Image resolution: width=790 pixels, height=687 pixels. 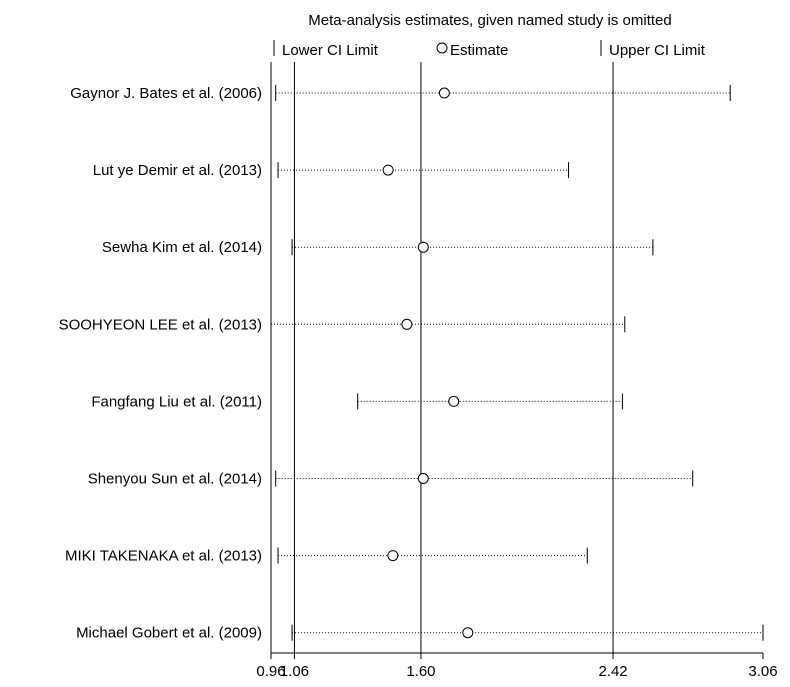 I want to click on study-row: SOOHYEON LEE et al. (2013), so click(x=342, y=324).